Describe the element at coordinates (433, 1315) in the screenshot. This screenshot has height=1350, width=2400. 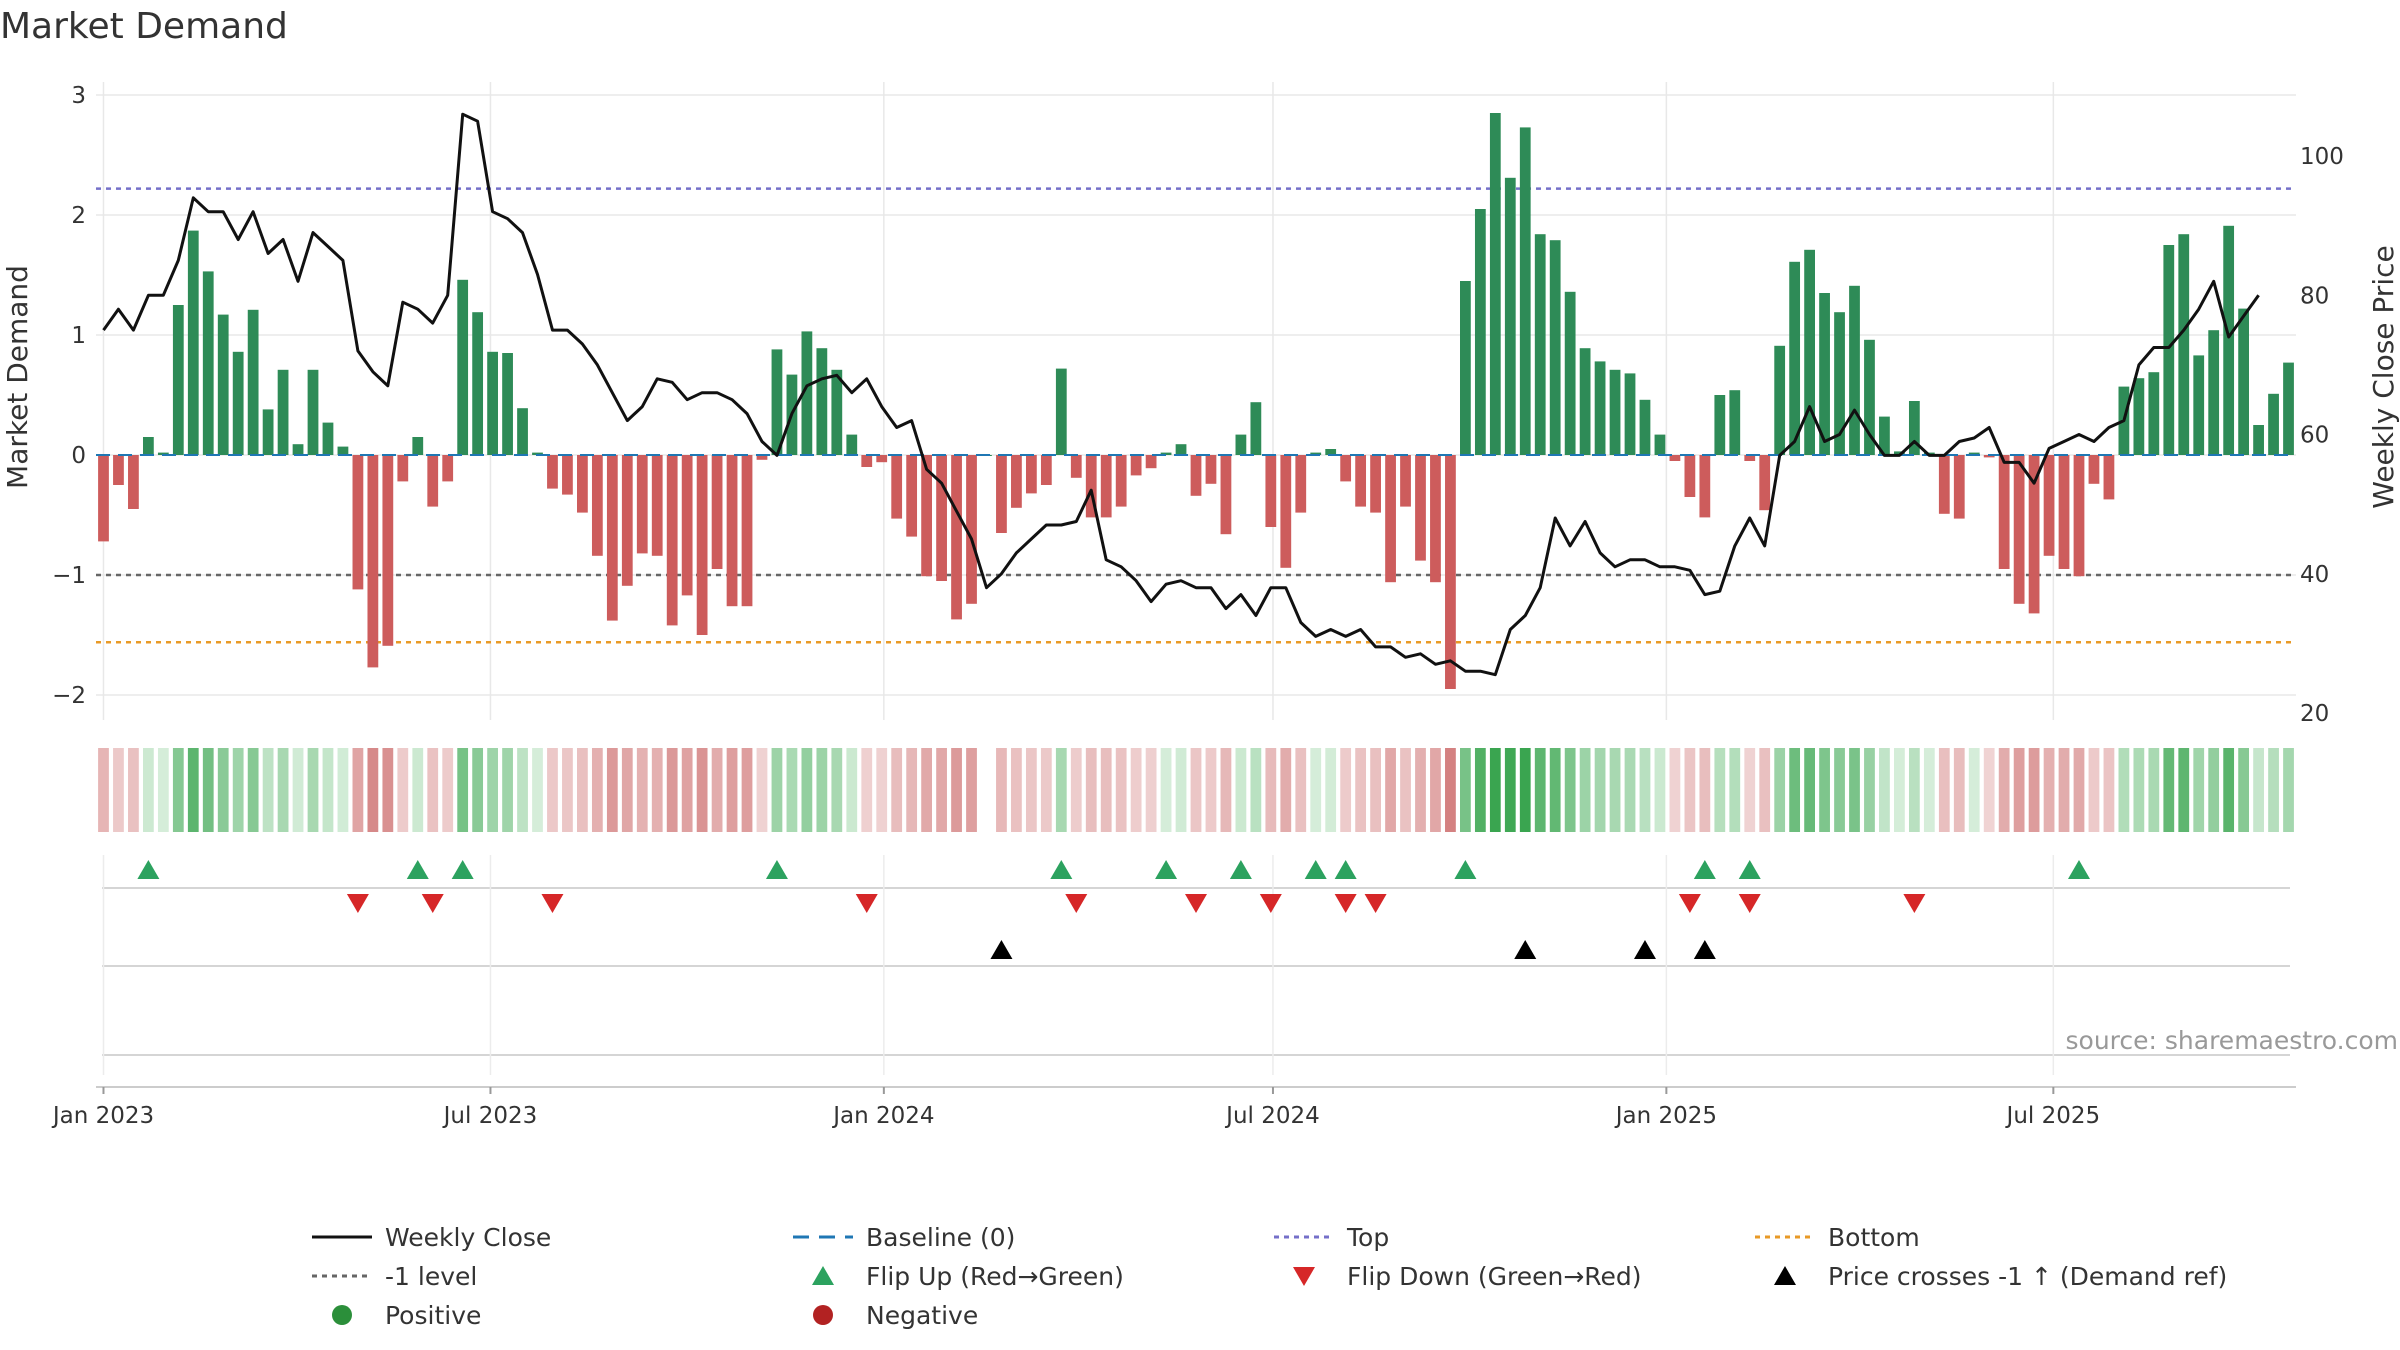
I see `legend-label: Positive` at that location.